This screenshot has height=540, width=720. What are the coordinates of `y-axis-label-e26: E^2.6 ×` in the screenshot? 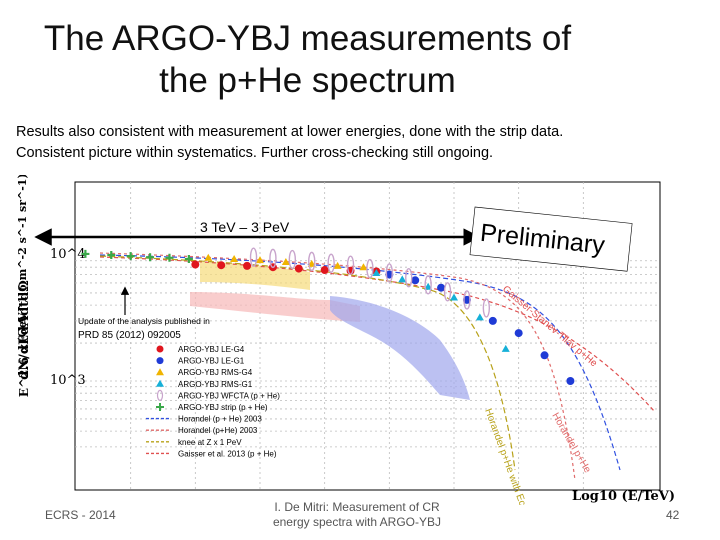 It's located at (24, 370).